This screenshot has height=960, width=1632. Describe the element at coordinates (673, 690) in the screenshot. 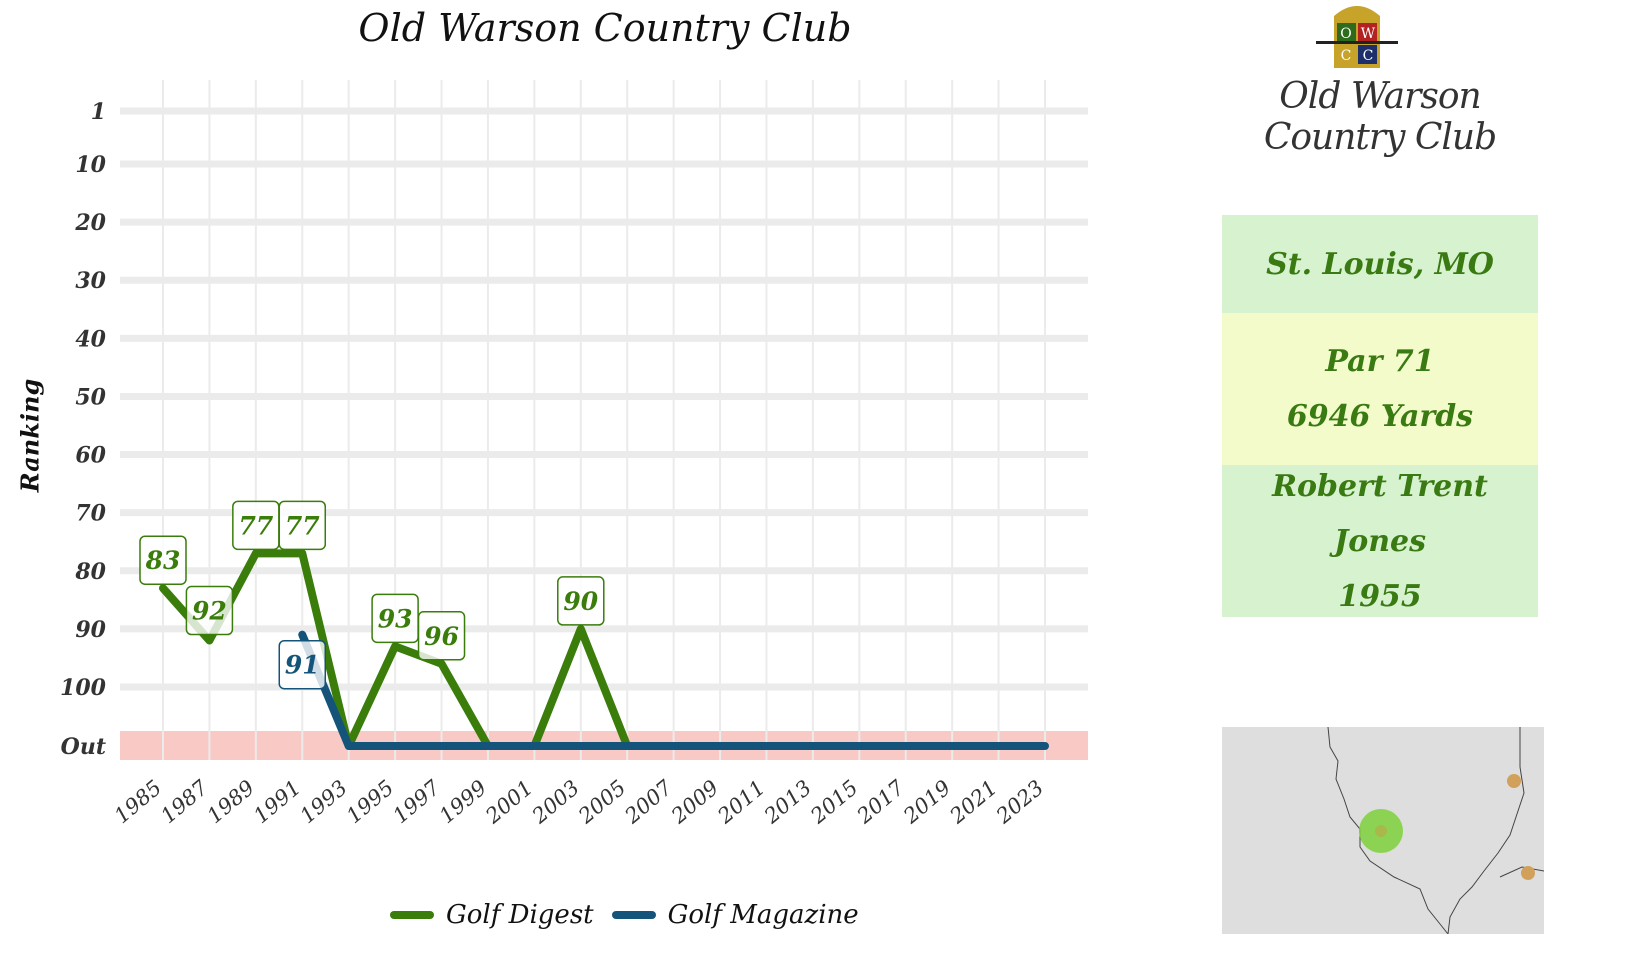

I see `series-line-golf-magazine` at that location.